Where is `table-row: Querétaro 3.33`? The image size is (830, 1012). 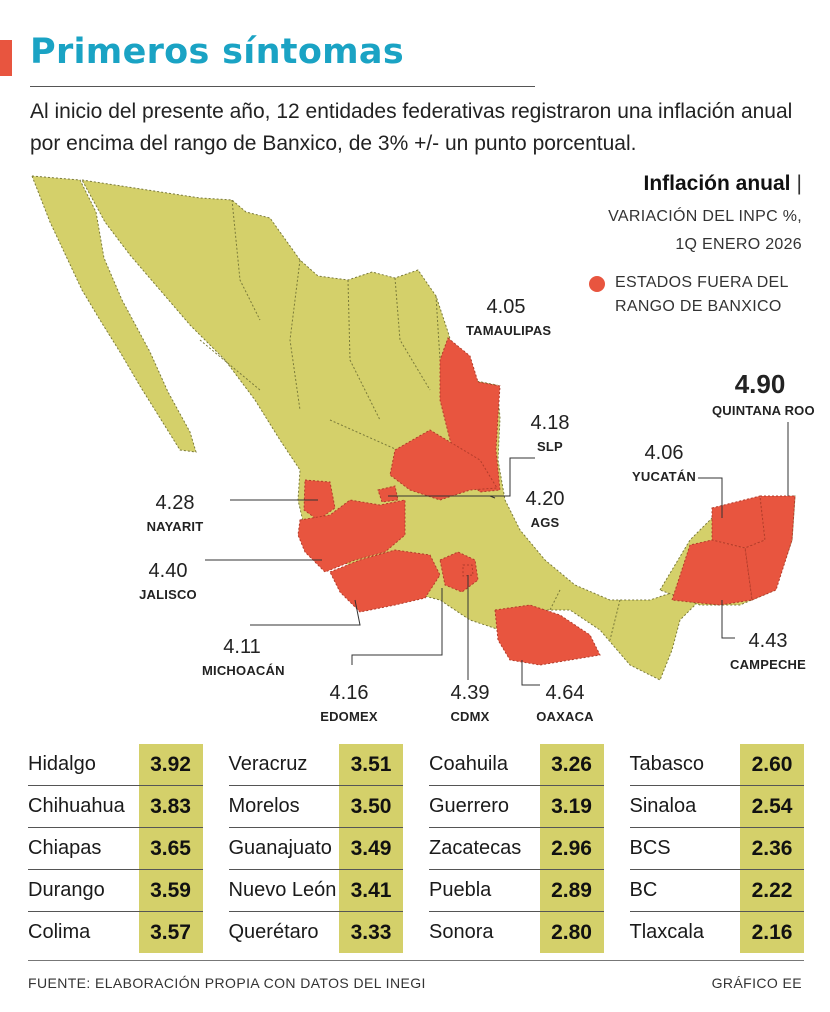 table-row: Querétaro 3.33 is located at coordinates (315, 932).